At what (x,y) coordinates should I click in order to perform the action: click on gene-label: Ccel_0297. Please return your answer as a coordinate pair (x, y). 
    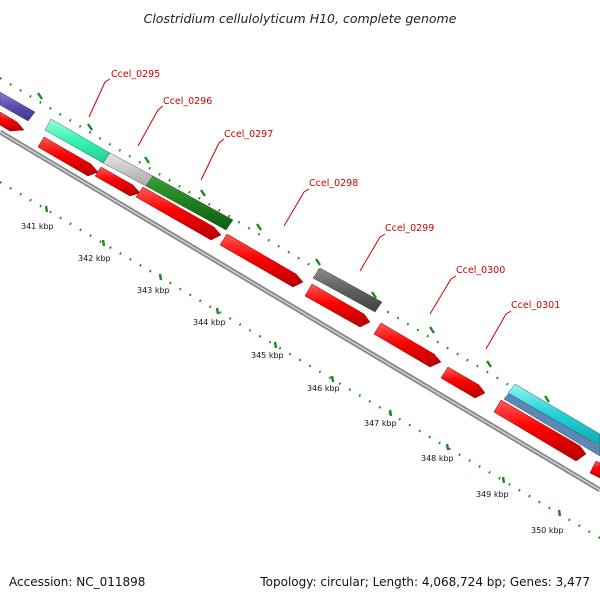
    Looking at the image, I should click on (248, 134).